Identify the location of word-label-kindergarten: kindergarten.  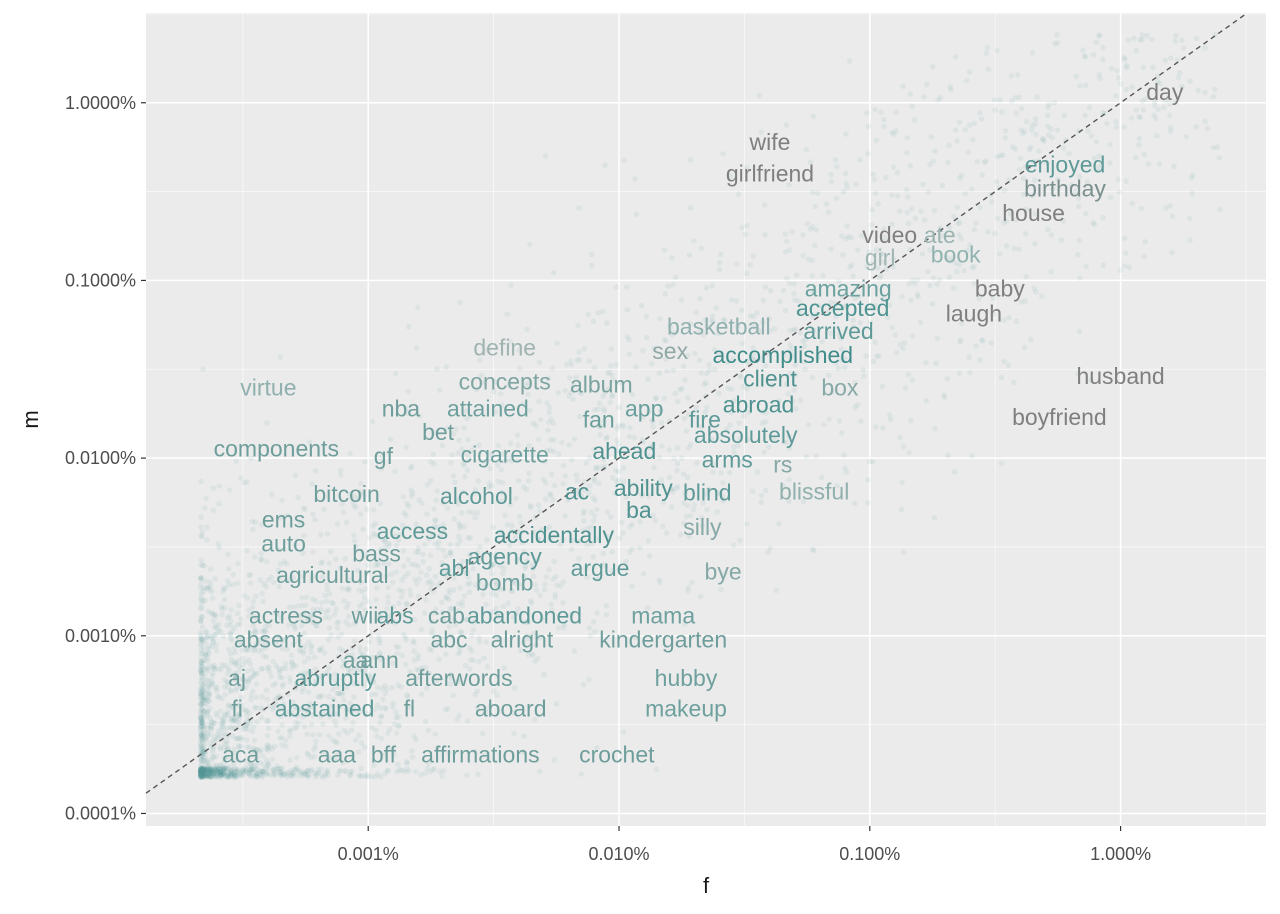
(663, 640).